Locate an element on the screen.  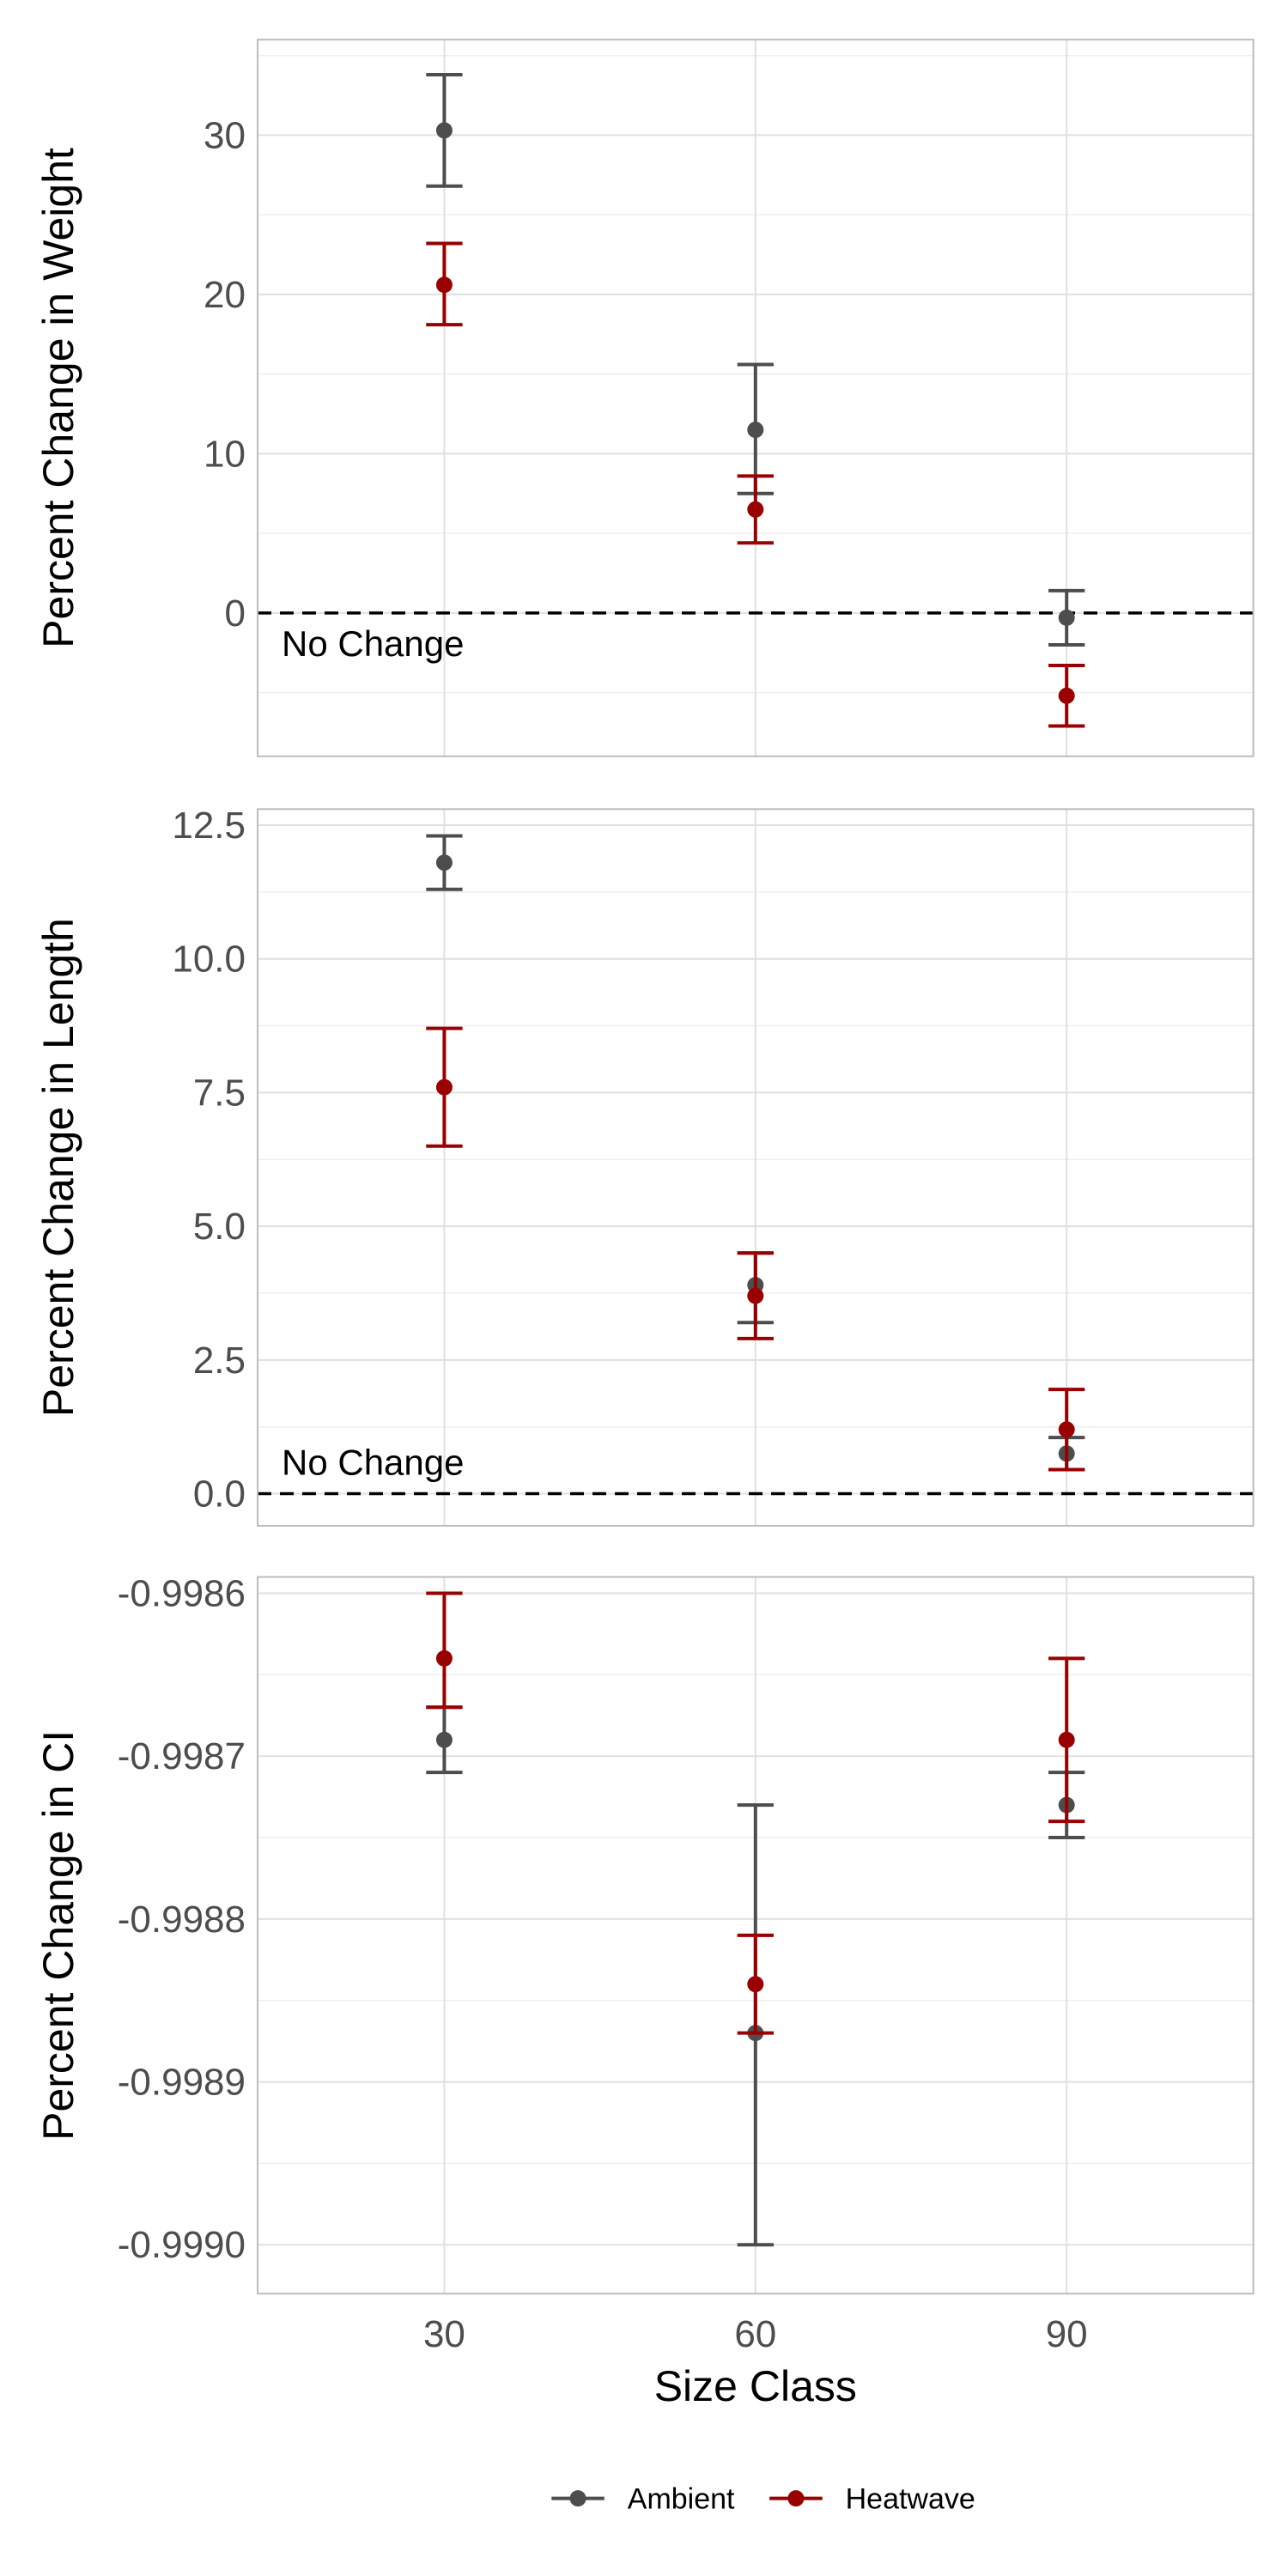
y-tick-label: 10.0 is located at coordinates (209, 960).